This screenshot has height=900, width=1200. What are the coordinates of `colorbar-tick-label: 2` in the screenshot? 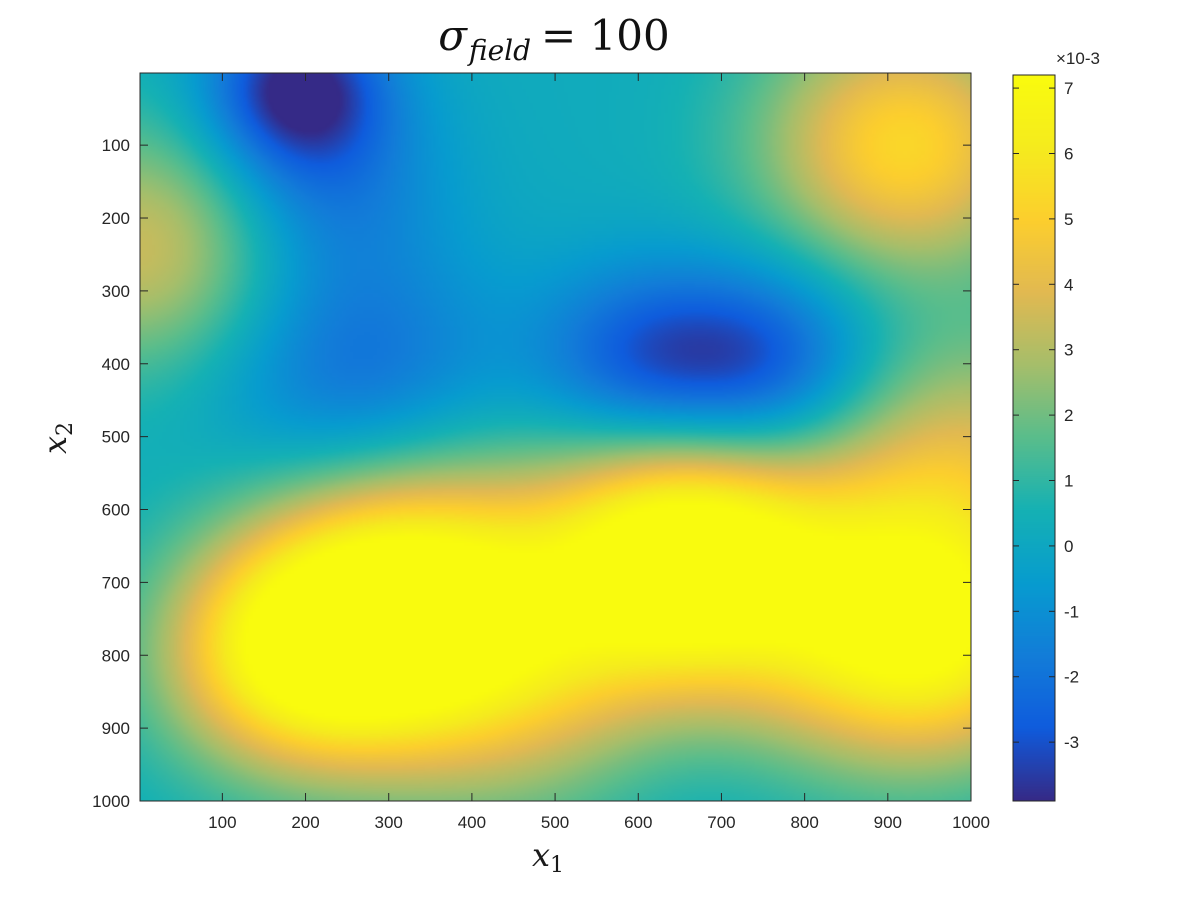 It's located at (1068, 415).